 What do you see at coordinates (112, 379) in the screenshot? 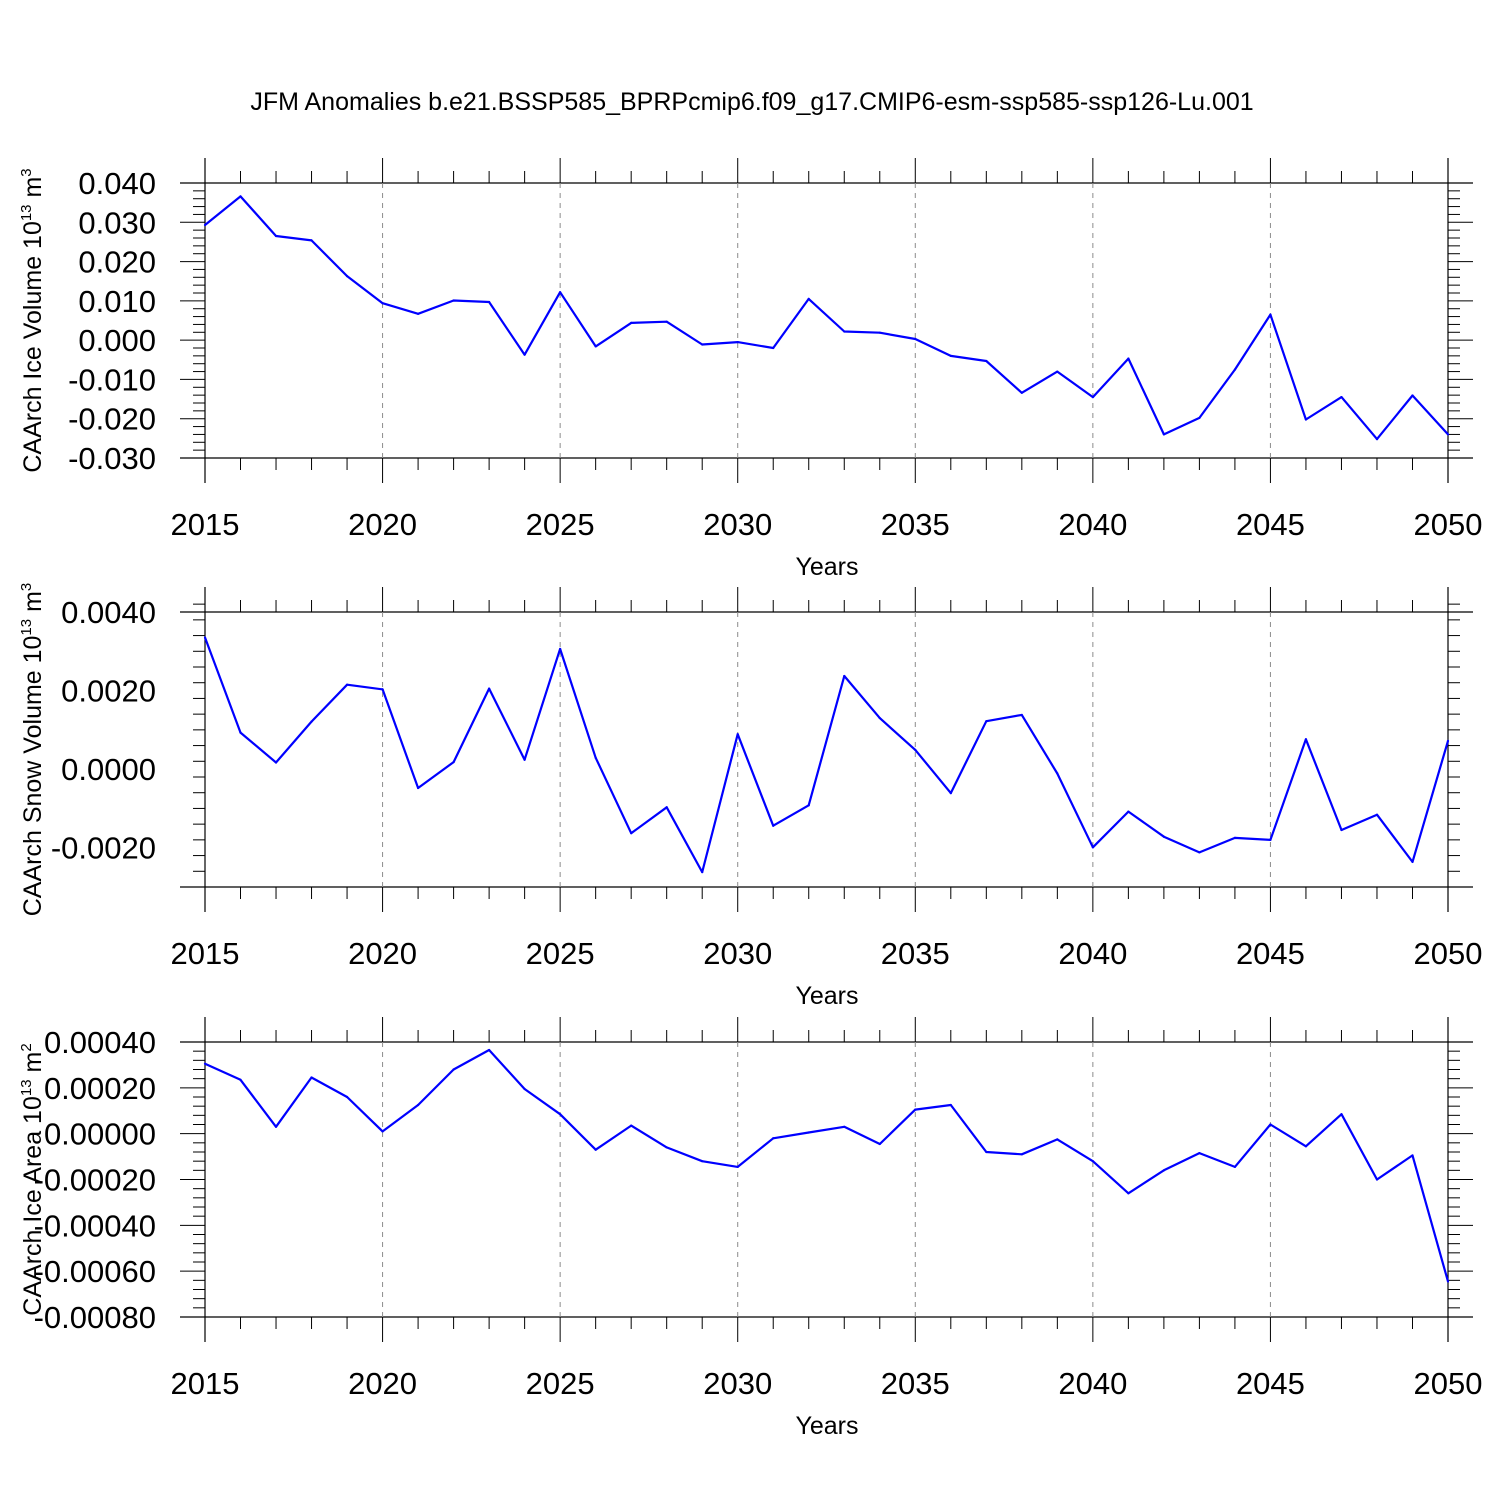
I see `y-tick-label: -0.010` at bounding box center [112, 379].